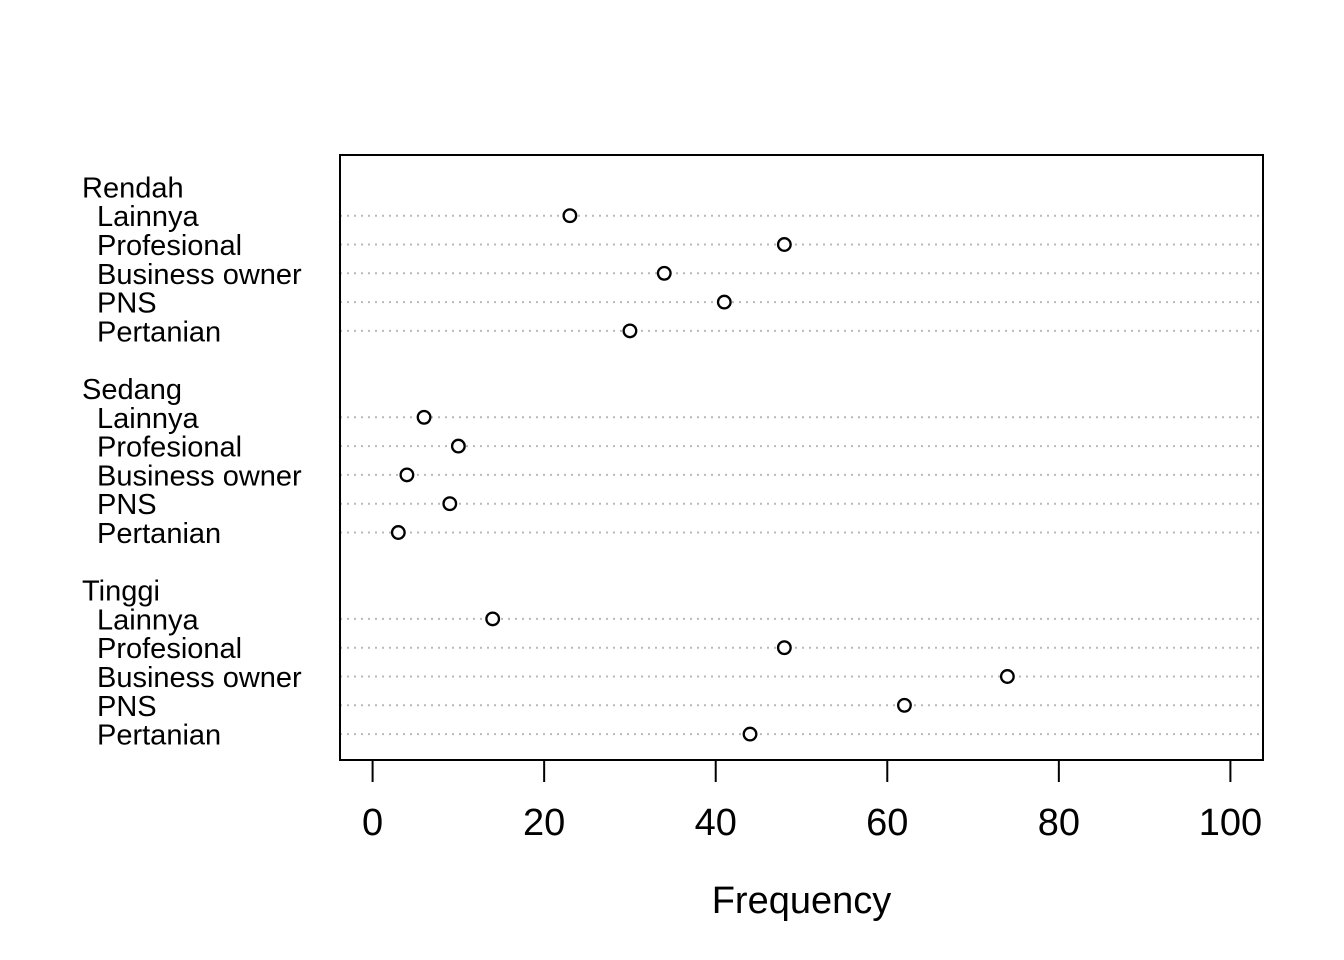  Describe the element at coordinates (887, 823) in the screenshot. I see `x-tick-label: 60` at that location.